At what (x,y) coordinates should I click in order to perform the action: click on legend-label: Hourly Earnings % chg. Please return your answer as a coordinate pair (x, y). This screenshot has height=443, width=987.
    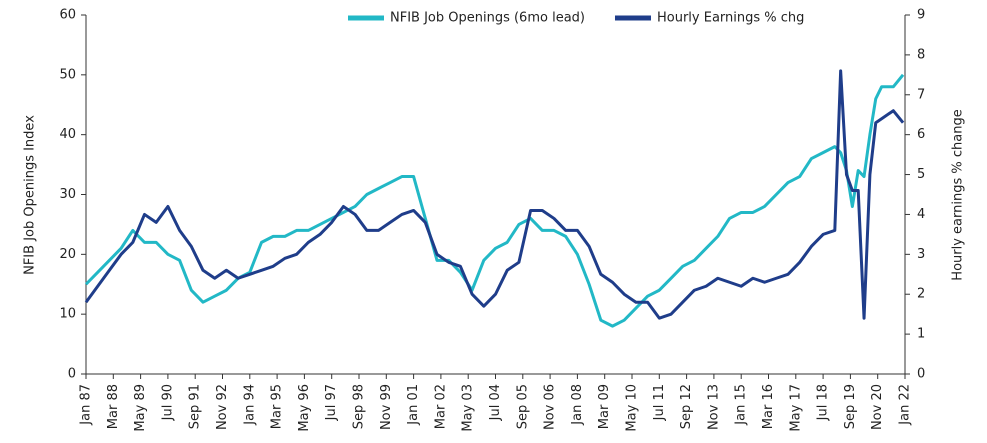
    Looking at the image, I should click on (730, 18).